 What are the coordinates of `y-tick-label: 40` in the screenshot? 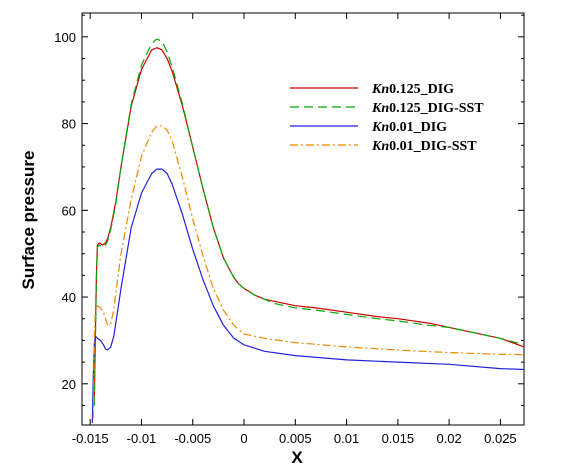 It's located at (69, 297).